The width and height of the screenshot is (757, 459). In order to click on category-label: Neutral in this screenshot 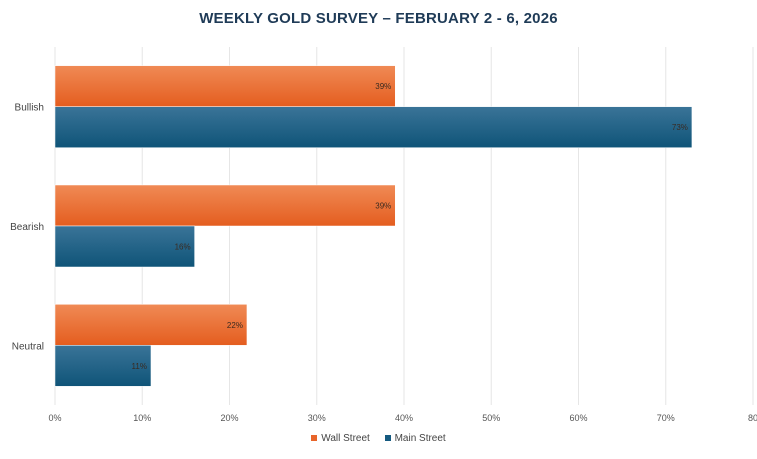, I will do `click(28, 346)`.